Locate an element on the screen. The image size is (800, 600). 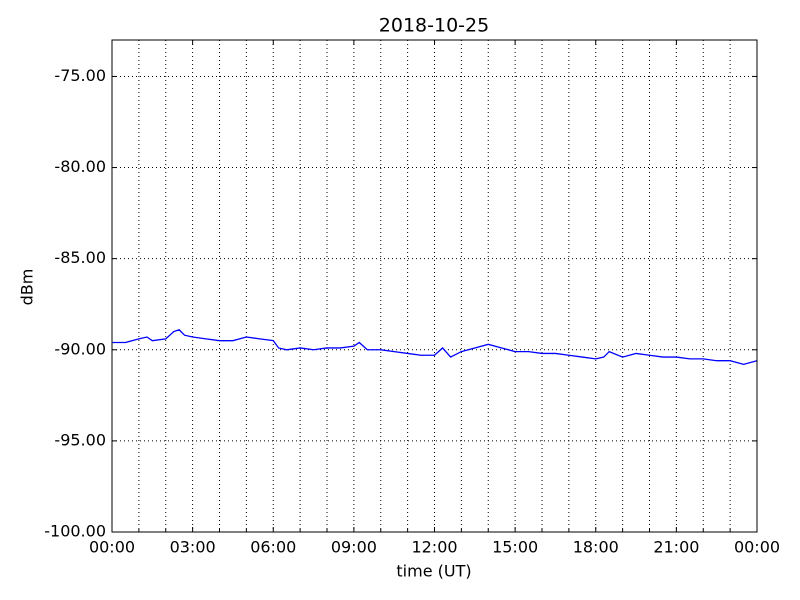
y-tick-label: -80.00 is located at coordinates (80, 166).